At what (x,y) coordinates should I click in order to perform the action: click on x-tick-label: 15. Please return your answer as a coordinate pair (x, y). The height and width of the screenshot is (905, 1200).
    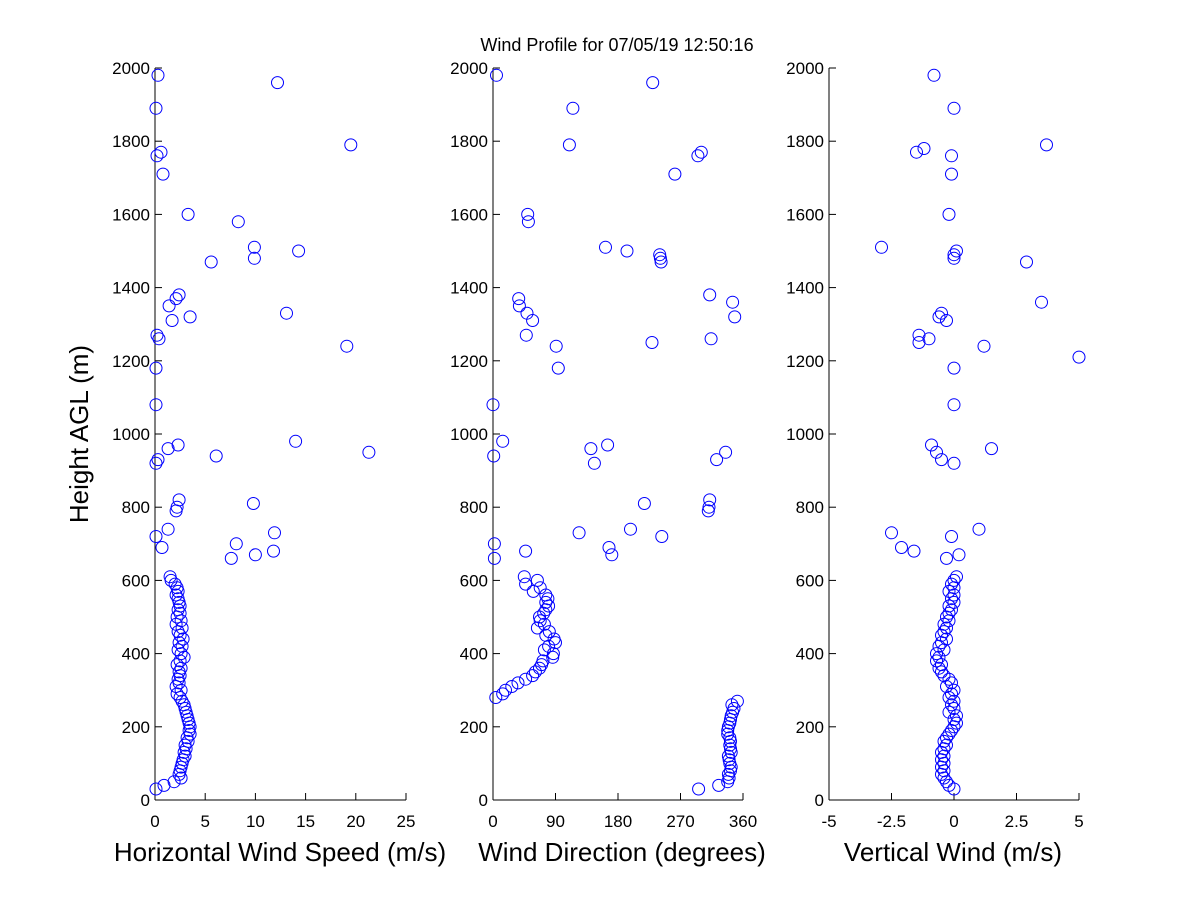
    Looking at the image, I should click on (305, 821).